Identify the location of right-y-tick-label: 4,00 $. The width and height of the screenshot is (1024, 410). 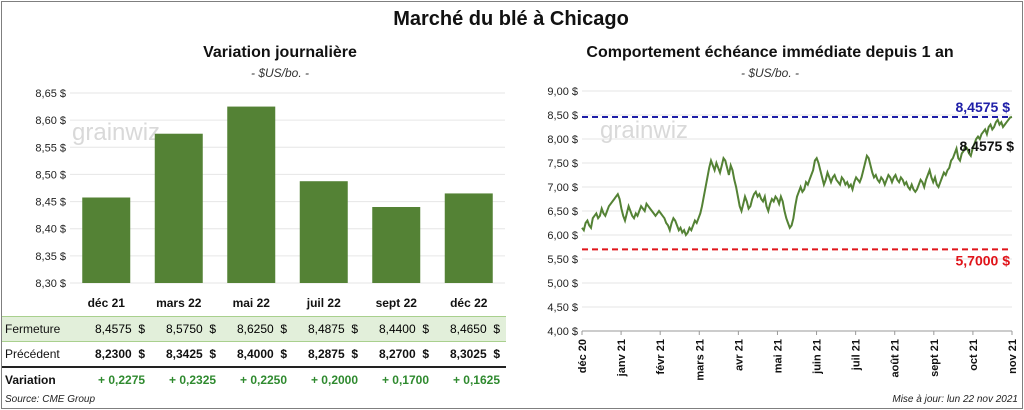
(562, 332).